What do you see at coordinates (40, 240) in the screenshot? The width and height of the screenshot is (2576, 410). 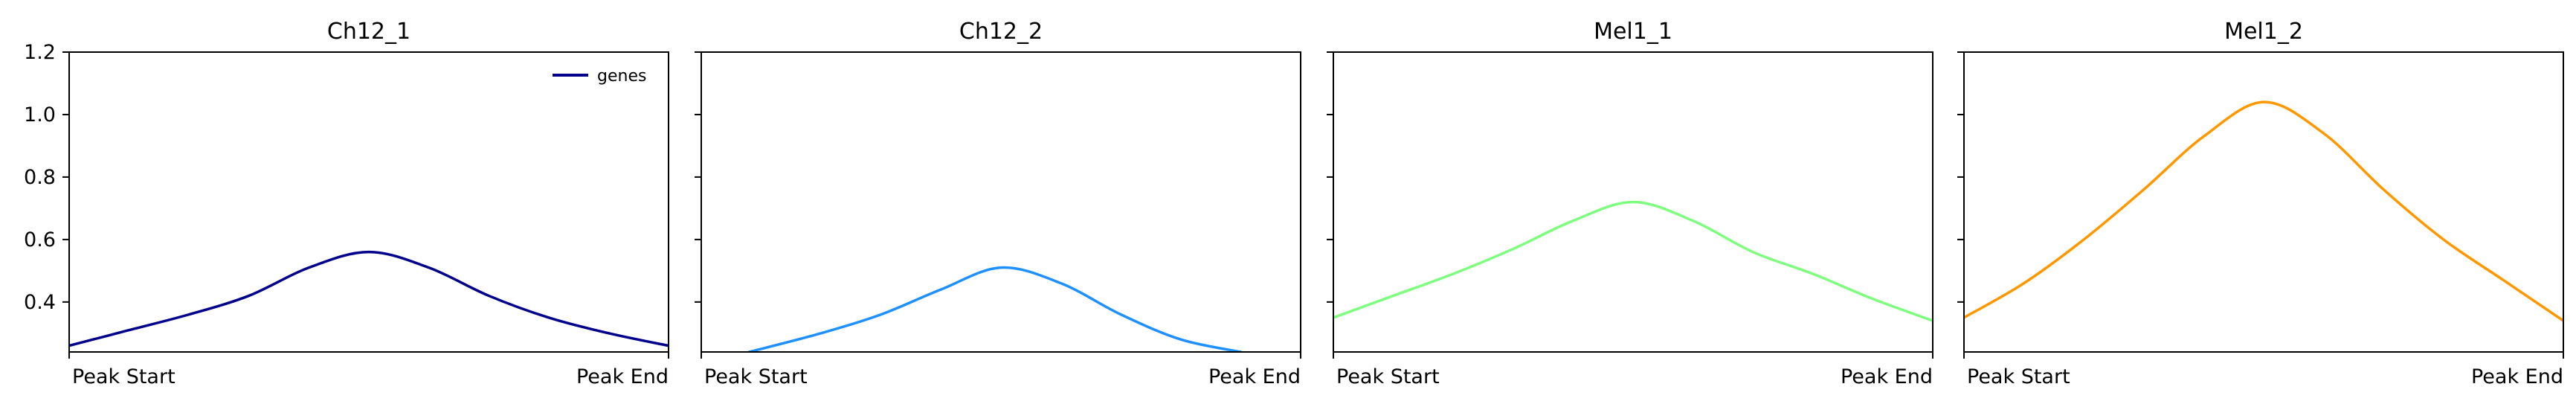 I see `y-tick-label: 0.6` at bounding box center [40, 240].